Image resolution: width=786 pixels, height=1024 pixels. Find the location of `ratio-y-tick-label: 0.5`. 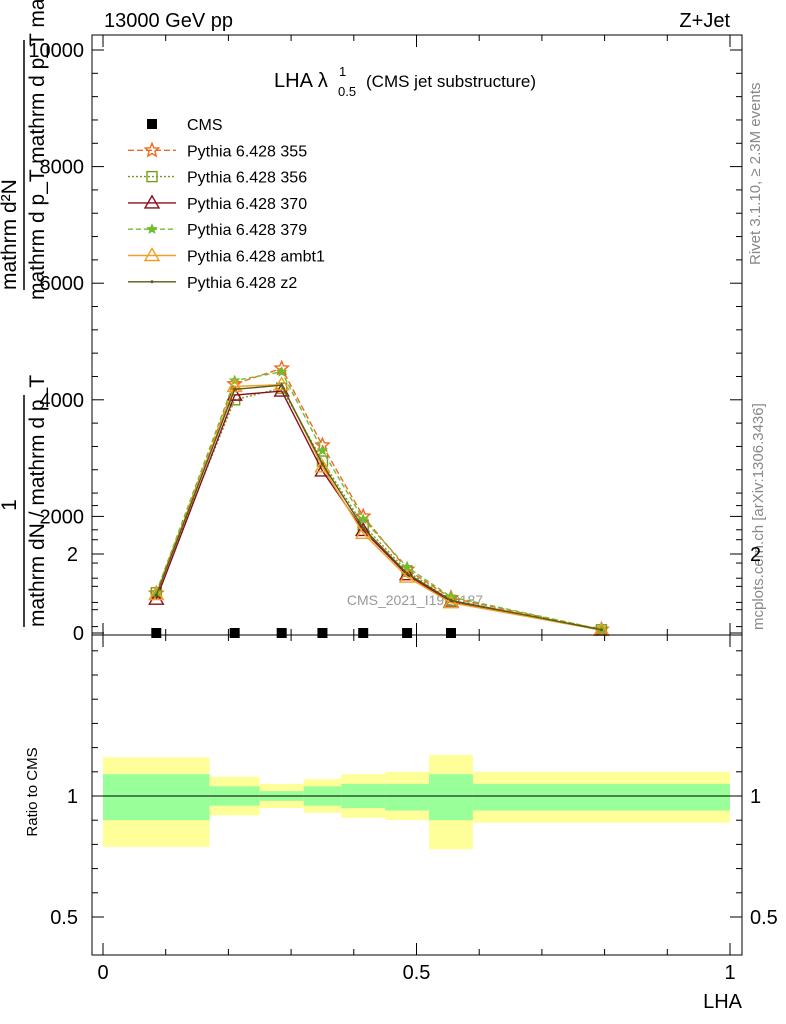

ratio-y-tick-label: 0.5 is located at coordinates (64, 918).